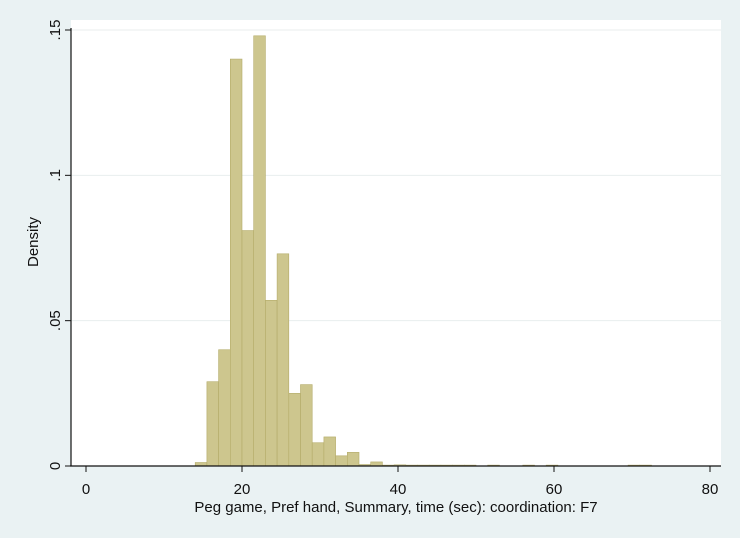  What do you see at coordinates (33, 241) in the screenshot?
I see `y-axis-title: Density` at bounding box center [33, 241].